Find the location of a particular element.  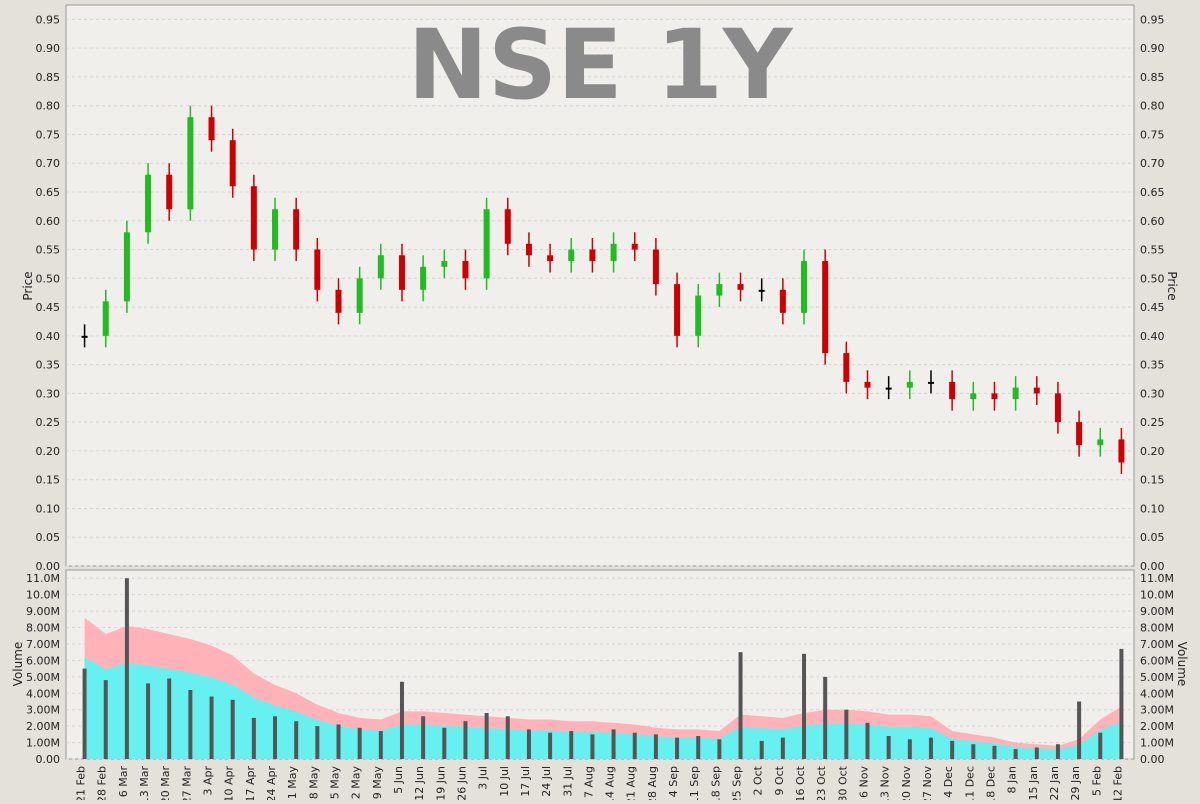

x-tick-label: 13 Nov is located at coordinates (885, 783).